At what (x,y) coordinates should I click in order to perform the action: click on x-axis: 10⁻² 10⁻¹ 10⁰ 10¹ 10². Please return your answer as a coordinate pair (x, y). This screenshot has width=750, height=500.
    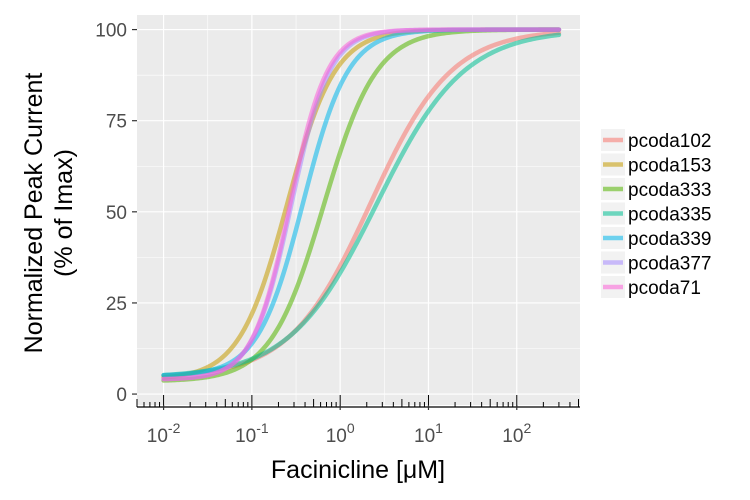
    Looking at the image, I should click on (358, 421).